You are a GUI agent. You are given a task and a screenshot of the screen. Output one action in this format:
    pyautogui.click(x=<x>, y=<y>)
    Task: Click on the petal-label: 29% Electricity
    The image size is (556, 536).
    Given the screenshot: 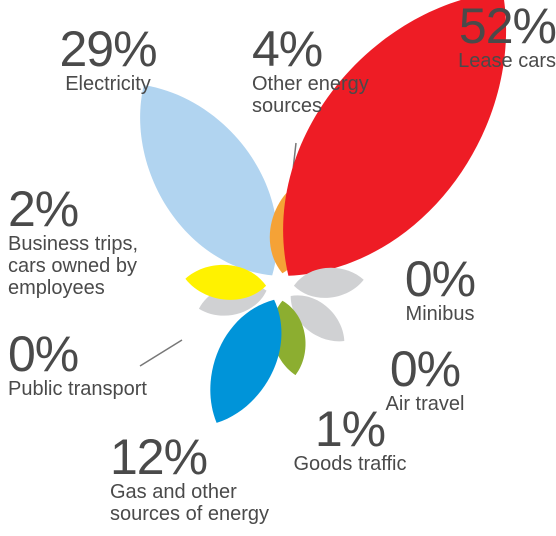 What is the action you would take?
    pyautogui.click(x=108, y=58)
    